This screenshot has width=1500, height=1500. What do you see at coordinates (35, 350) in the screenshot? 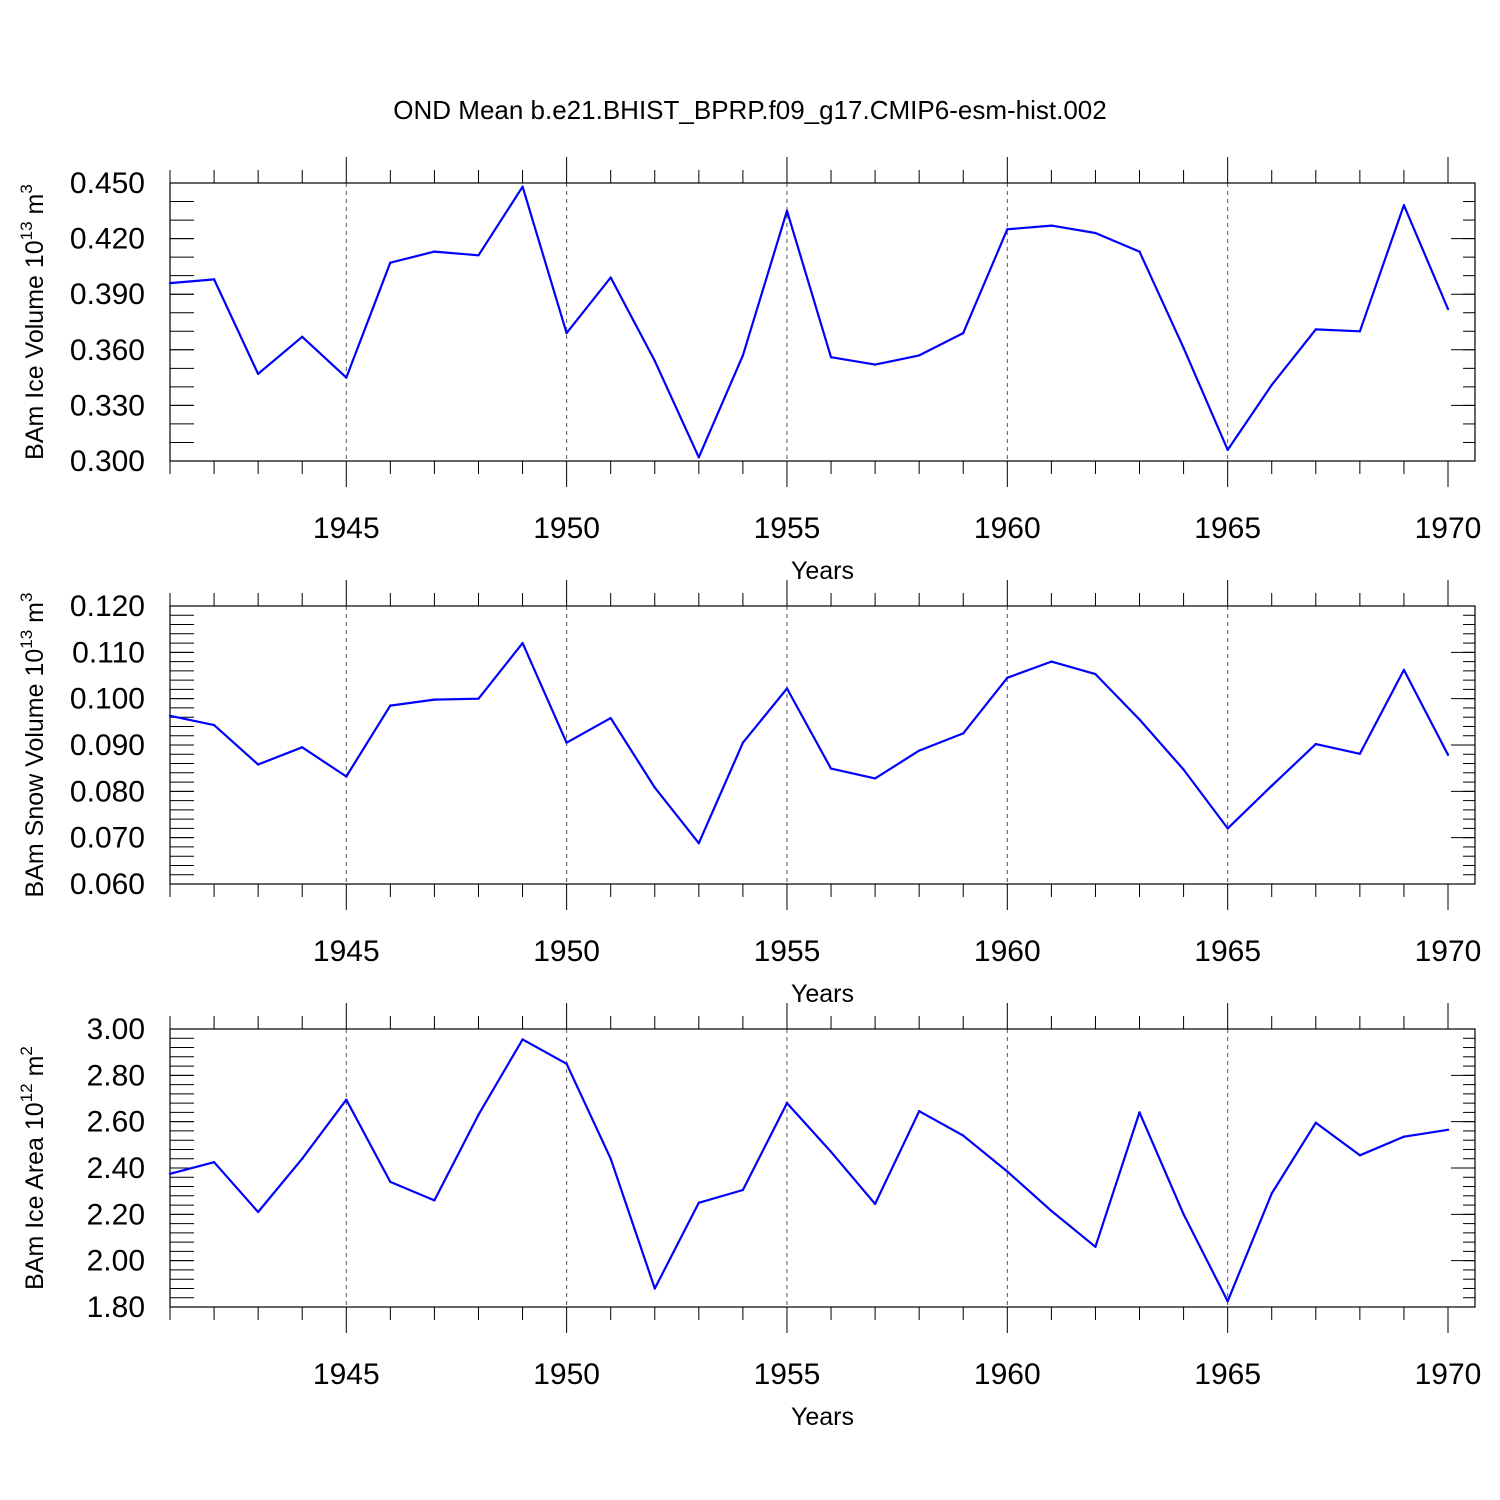
I see `y-axis-label-part: BAm Ice Volume 10` at bounding box center [35, 350].